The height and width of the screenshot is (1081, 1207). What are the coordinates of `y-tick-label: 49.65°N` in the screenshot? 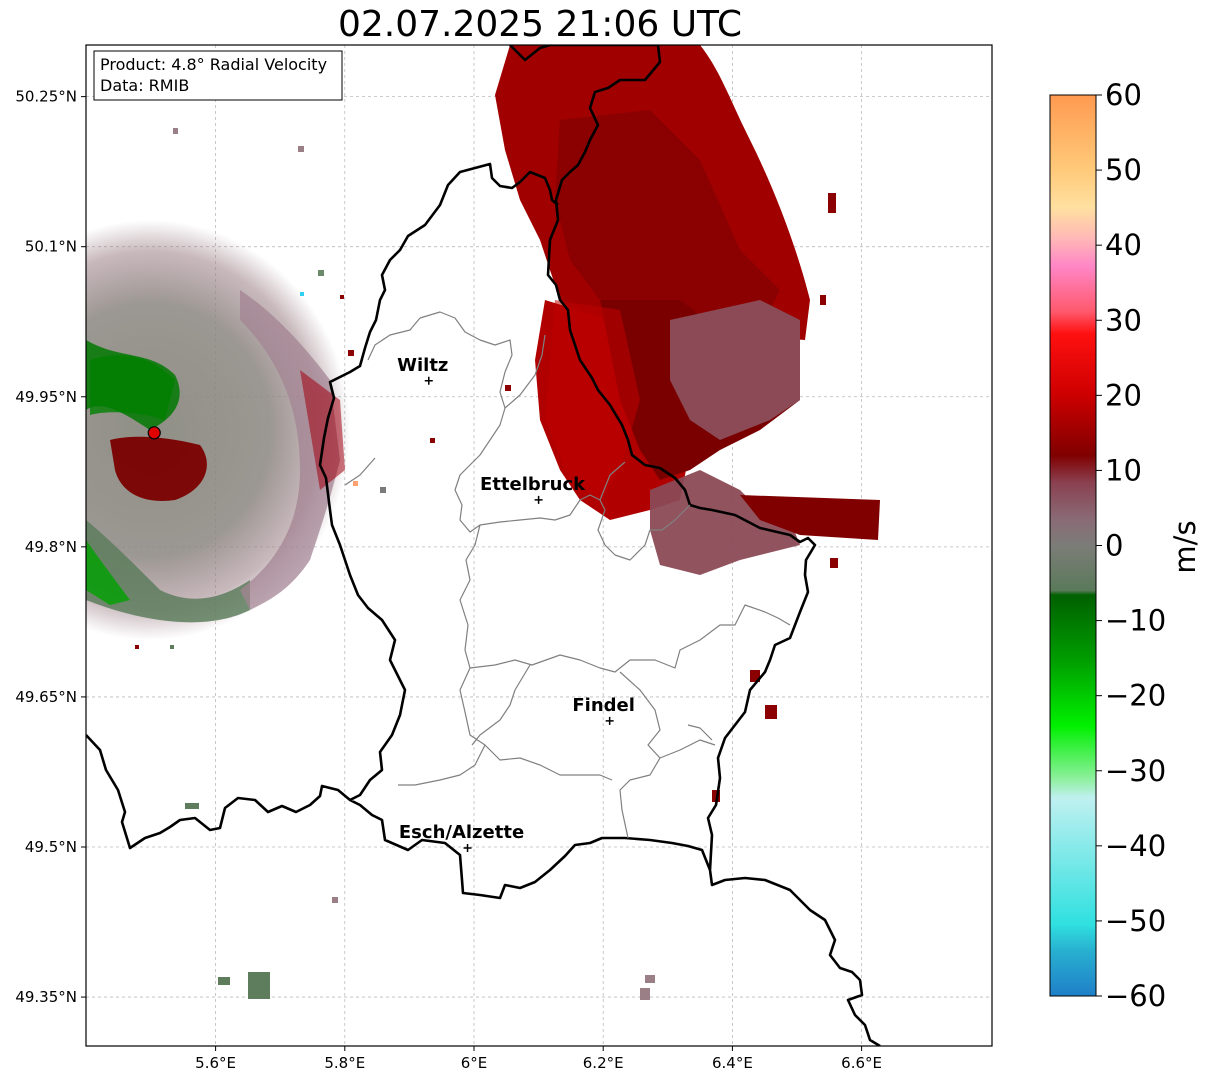 It's located at (46, 697).